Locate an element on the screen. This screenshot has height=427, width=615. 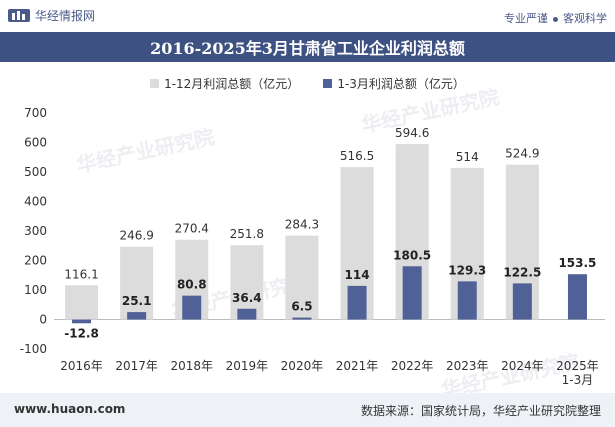
data-label-annual-4: 284.3 is located at coordinates (302, 225).